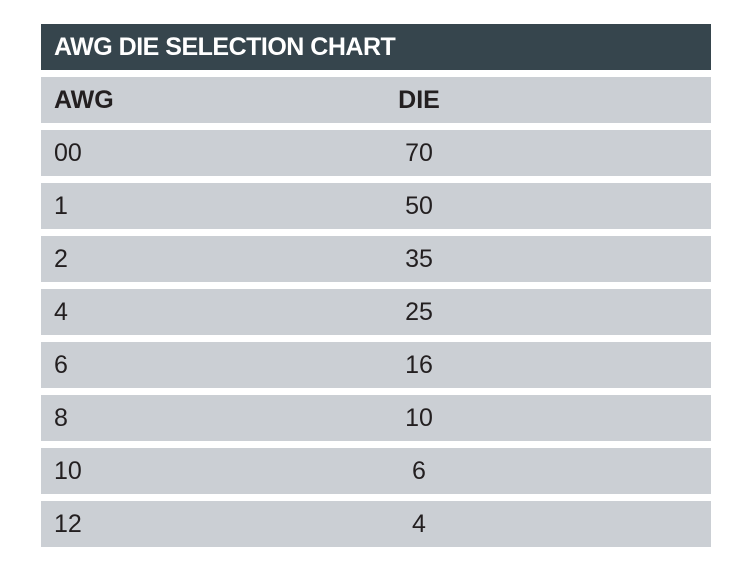 This screenshot has height=577, width=752. What do you see at coordinates (61, 311) in the screenshot?
I see `awg-cell: 4` at bounding box center [61, 311].